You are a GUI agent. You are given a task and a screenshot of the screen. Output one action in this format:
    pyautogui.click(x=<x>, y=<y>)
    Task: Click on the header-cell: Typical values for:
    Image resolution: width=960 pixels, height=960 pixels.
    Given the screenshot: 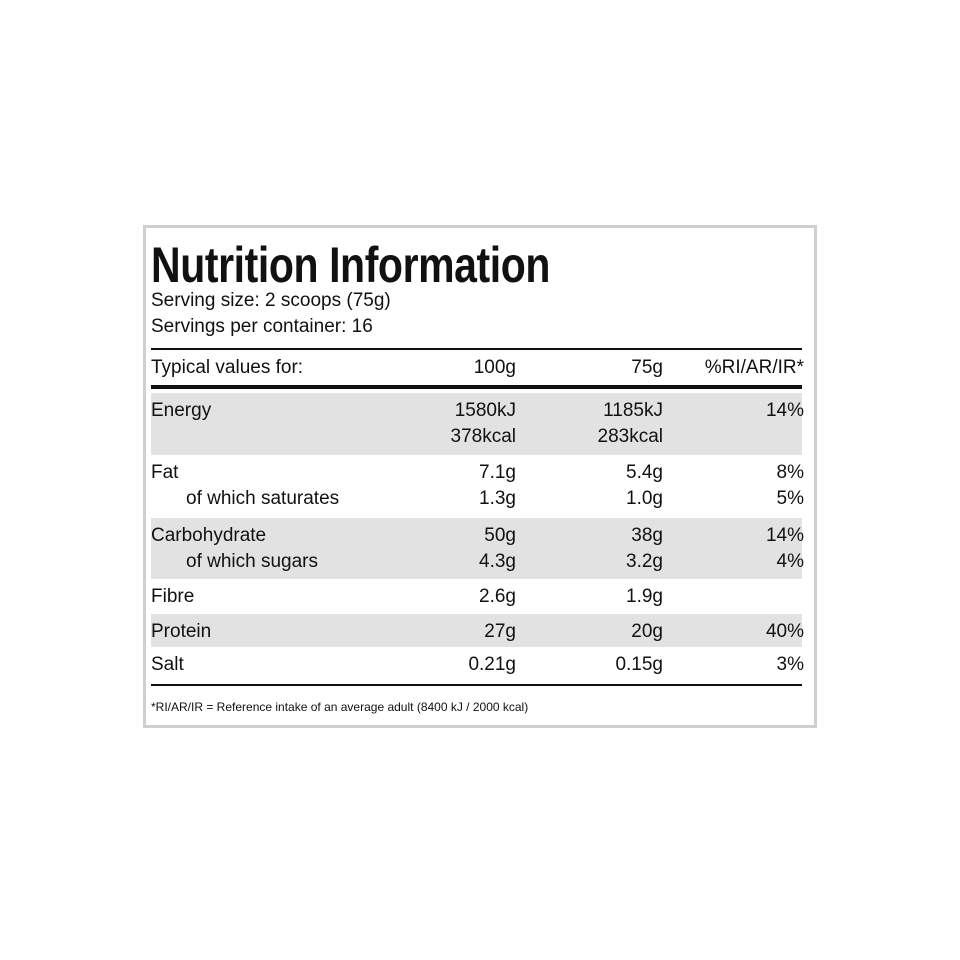 What is the action you would take?
    pyautogui.click(x=227, y=367)
    